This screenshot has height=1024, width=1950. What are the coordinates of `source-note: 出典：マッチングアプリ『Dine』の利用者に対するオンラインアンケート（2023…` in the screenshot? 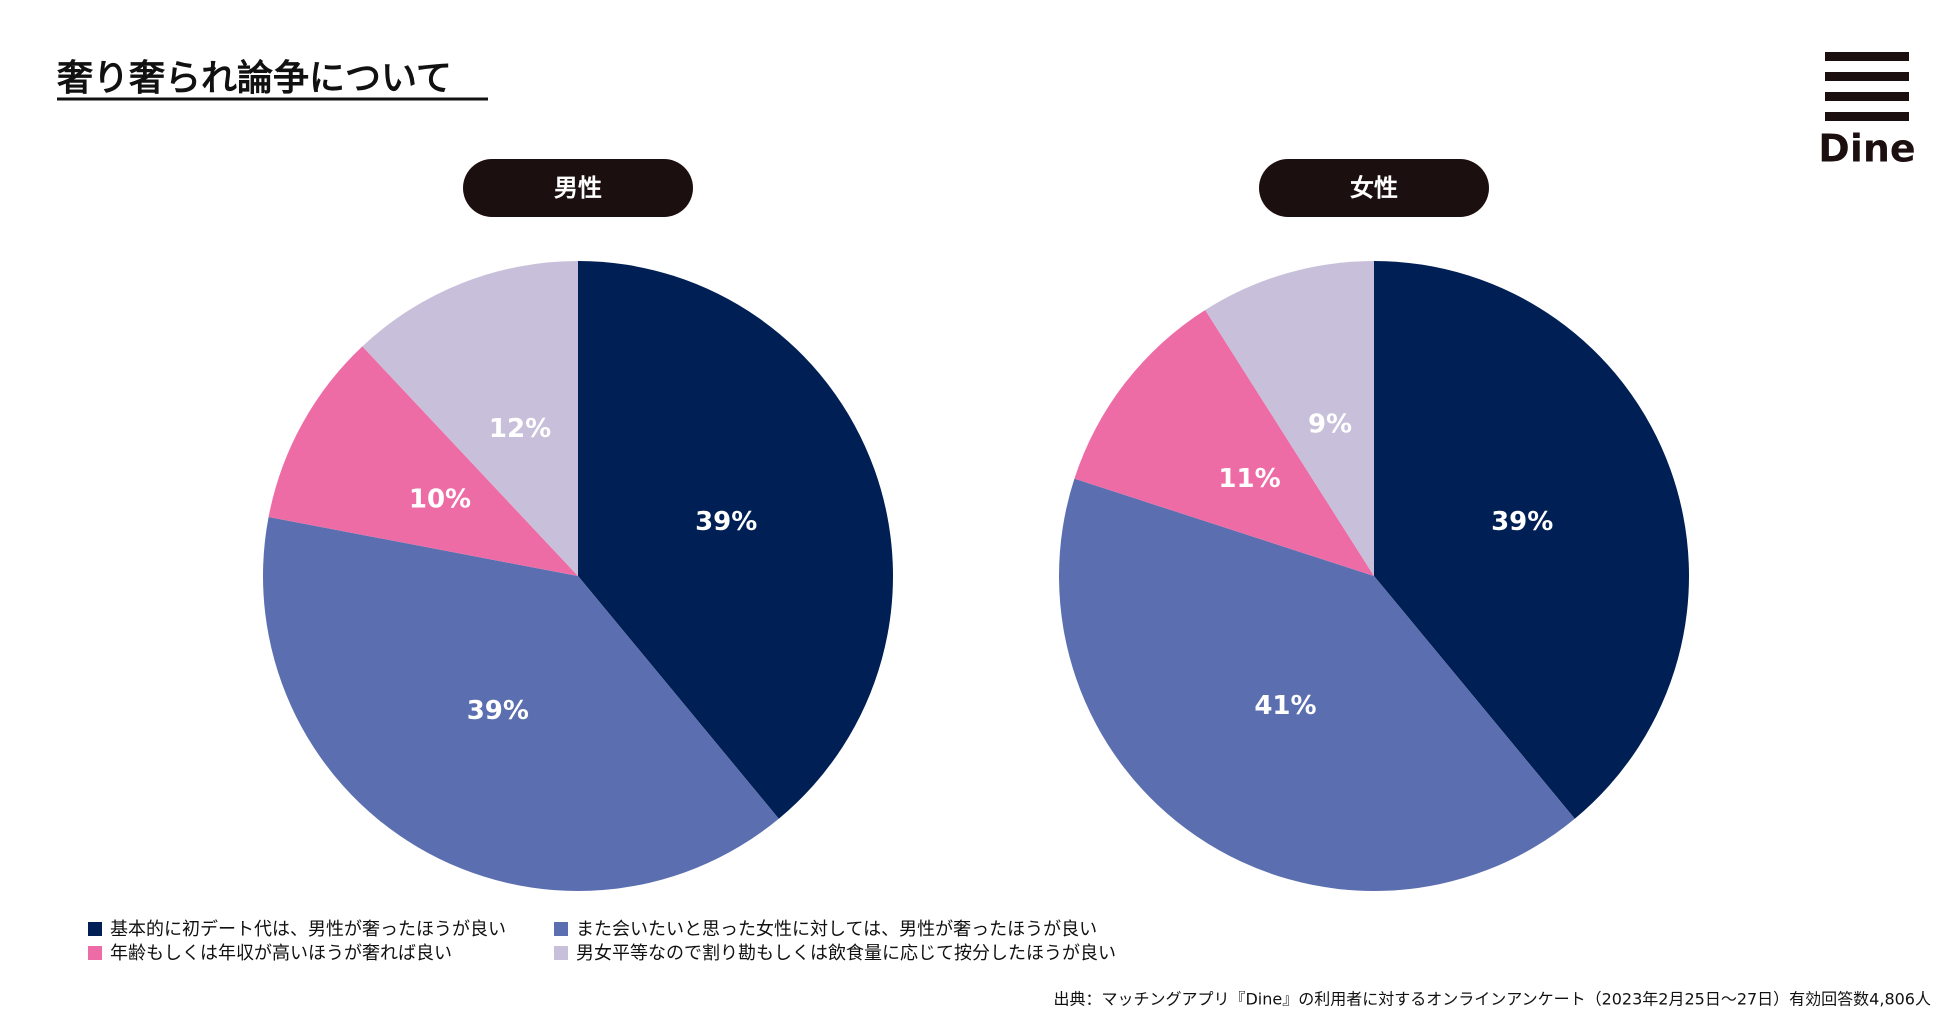 It's located at (1492, 999).